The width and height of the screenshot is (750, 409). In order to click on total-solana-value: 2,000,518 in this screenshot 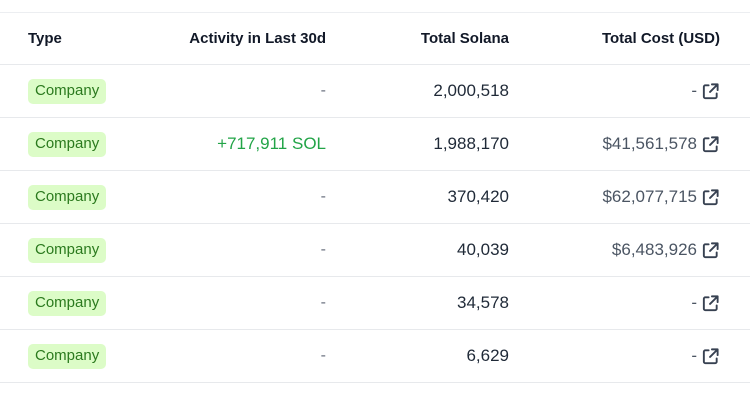, I will do `click(471, 90)`.